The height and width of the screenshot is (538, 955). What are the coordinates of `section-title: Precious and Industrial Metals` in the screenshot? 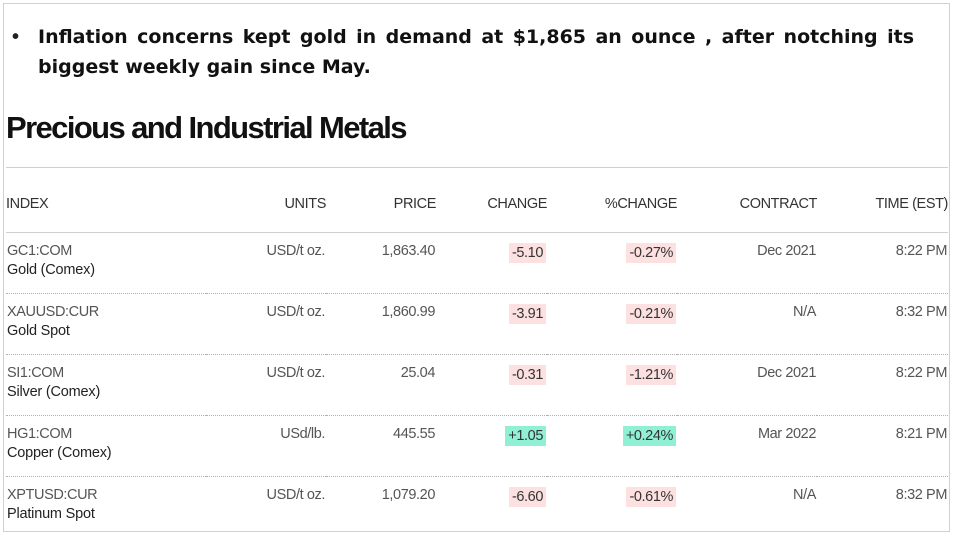 It's located at (207, 127).